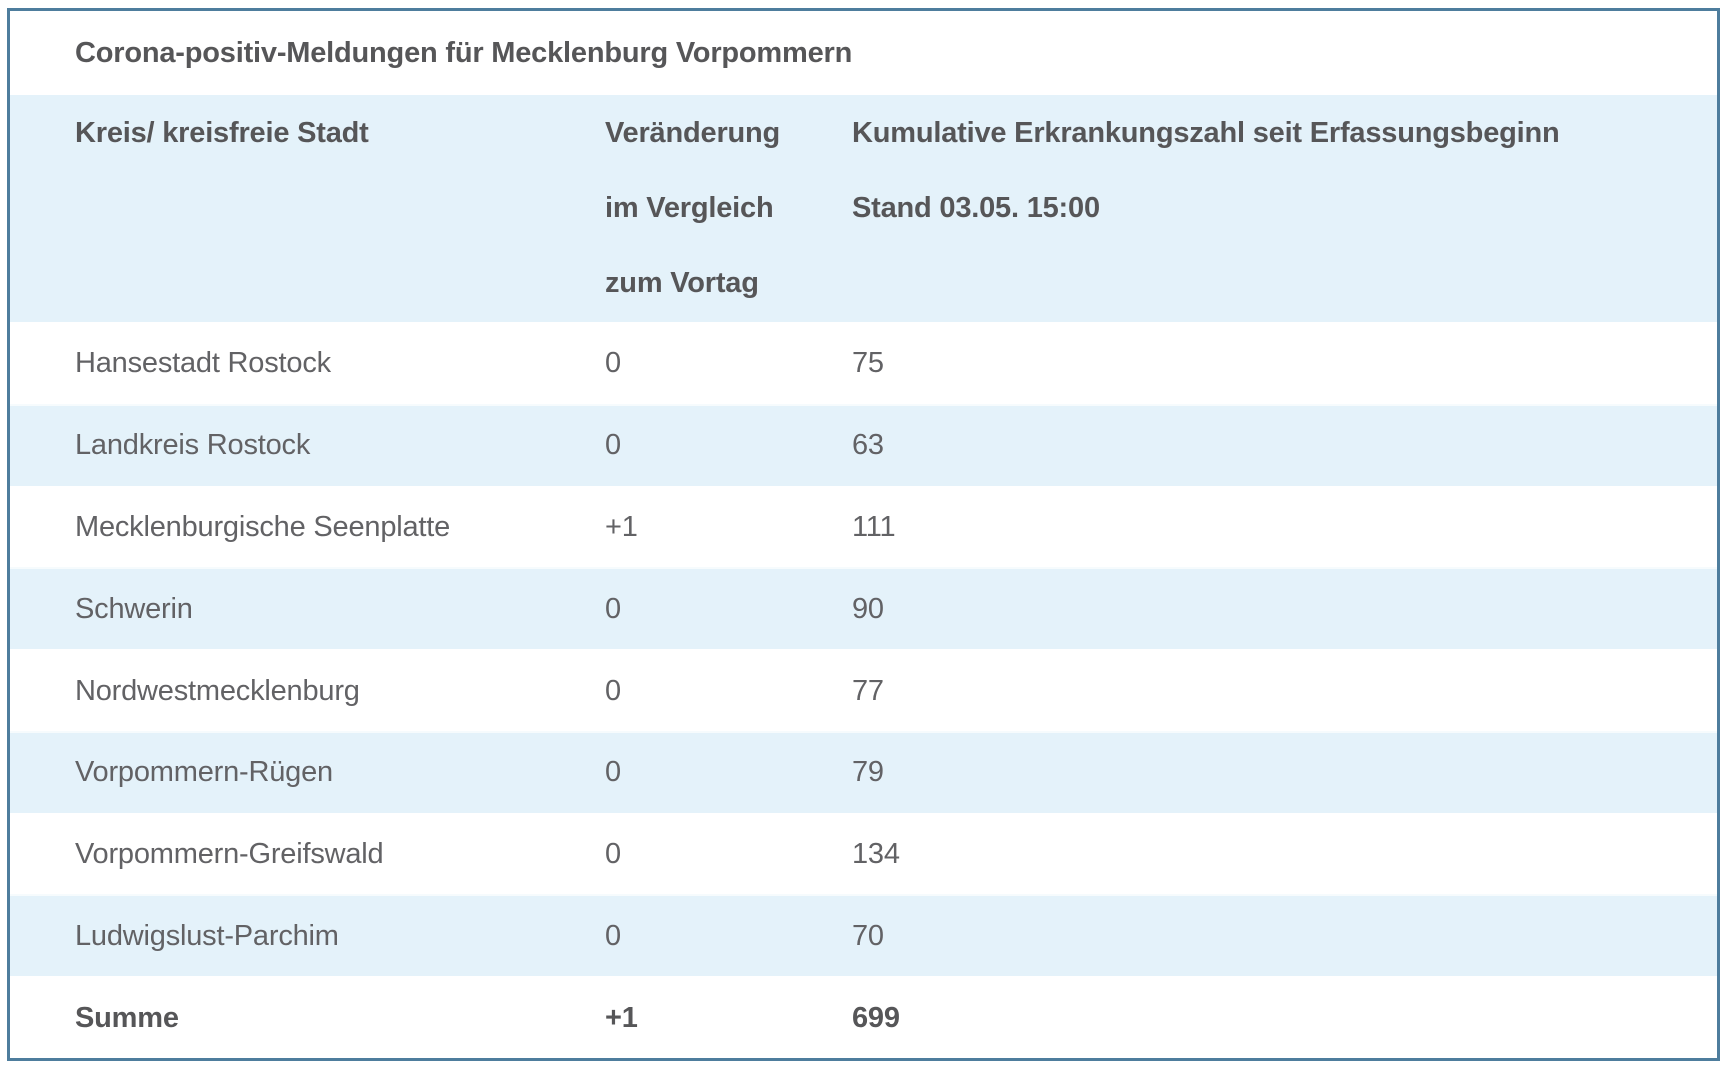  Describe the element at coordinates (868, 690) in the screenshot. I see `cumulative-cell: 77` at that location.